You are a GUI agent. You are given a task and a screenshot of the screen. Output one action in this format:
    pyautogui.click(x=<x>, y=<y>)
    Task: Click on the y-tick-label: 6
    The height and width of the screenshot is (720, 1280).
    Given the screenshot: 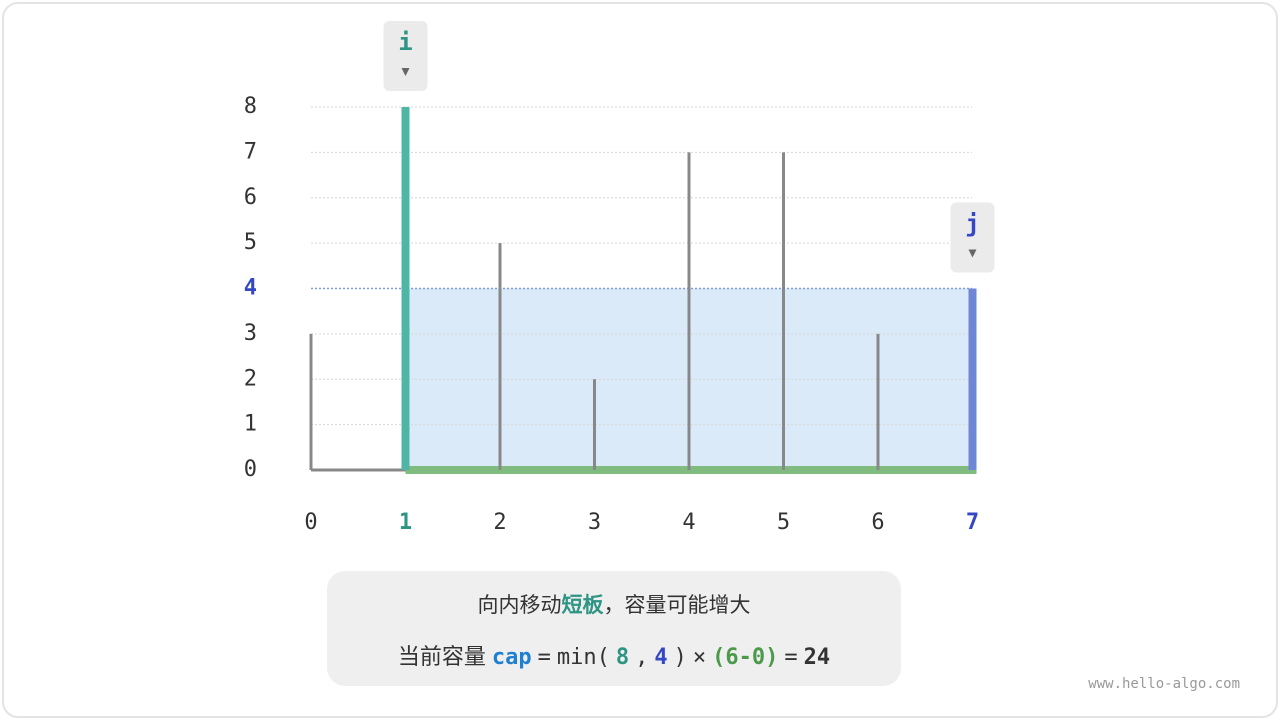 What is the action you would take?
    pyautogui.click(x=250, y=197)
    